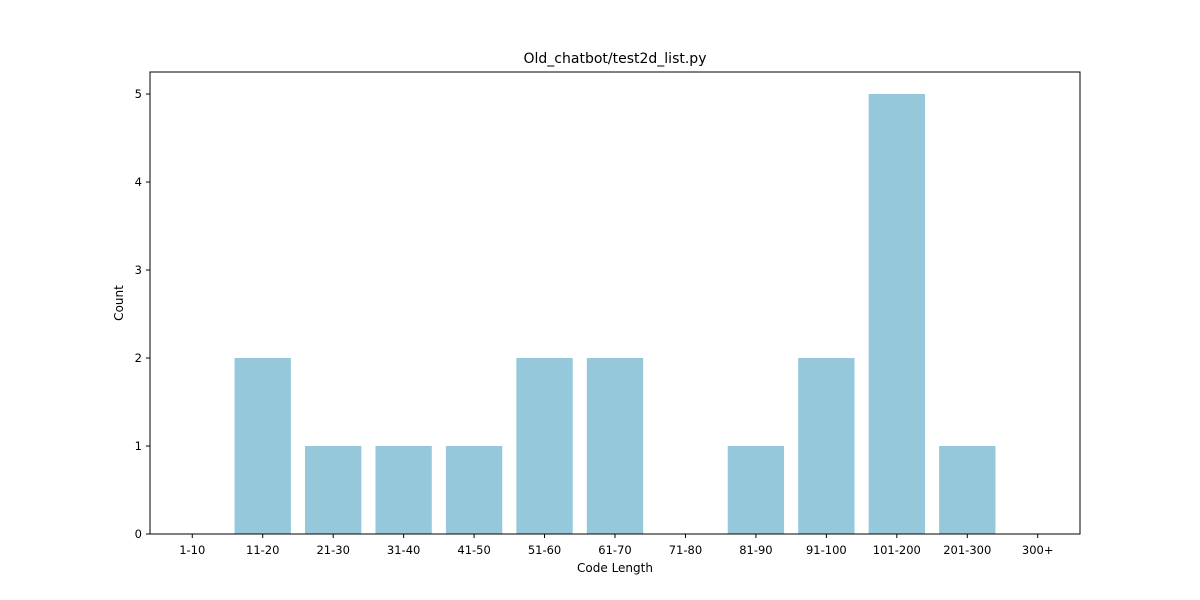  What do you see at coordinates (262, 550) in the screenshot?
I see `x-tick-label: 11-20` at bounding box center [262, 550].